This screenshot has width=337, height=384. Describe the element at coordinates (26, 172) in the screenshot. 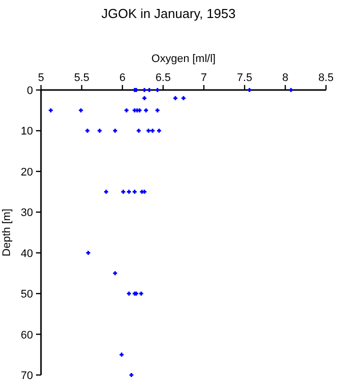

I see `y-tick-label: 20` at that location.